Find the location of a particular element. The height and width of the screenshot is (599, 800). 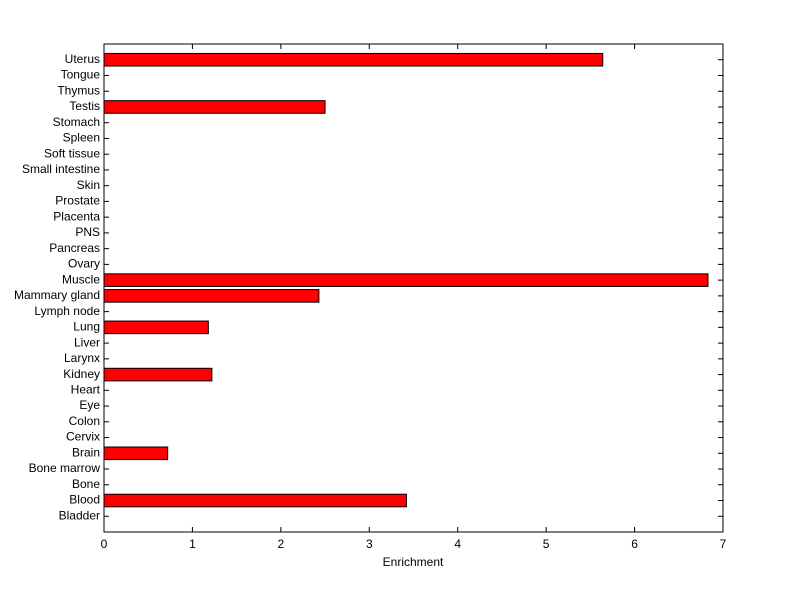

y-tick-label: Skin is located at coordinates (88, 185).